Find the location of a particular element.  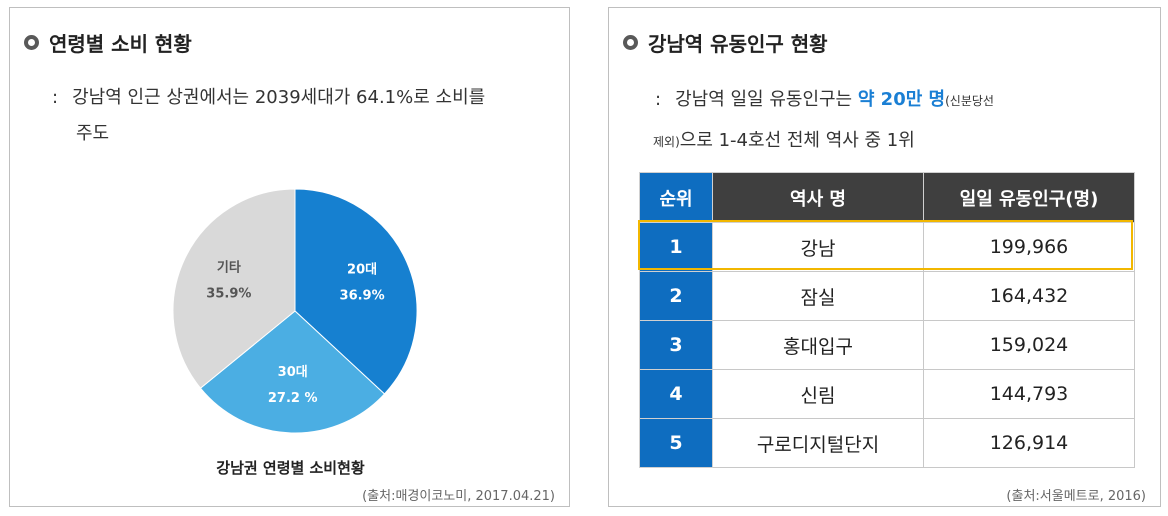

left-description: : 강남역 인근 상권에서는 2039세대가 64.1%로 소비를 주도 is located at coordinates (268, 116).